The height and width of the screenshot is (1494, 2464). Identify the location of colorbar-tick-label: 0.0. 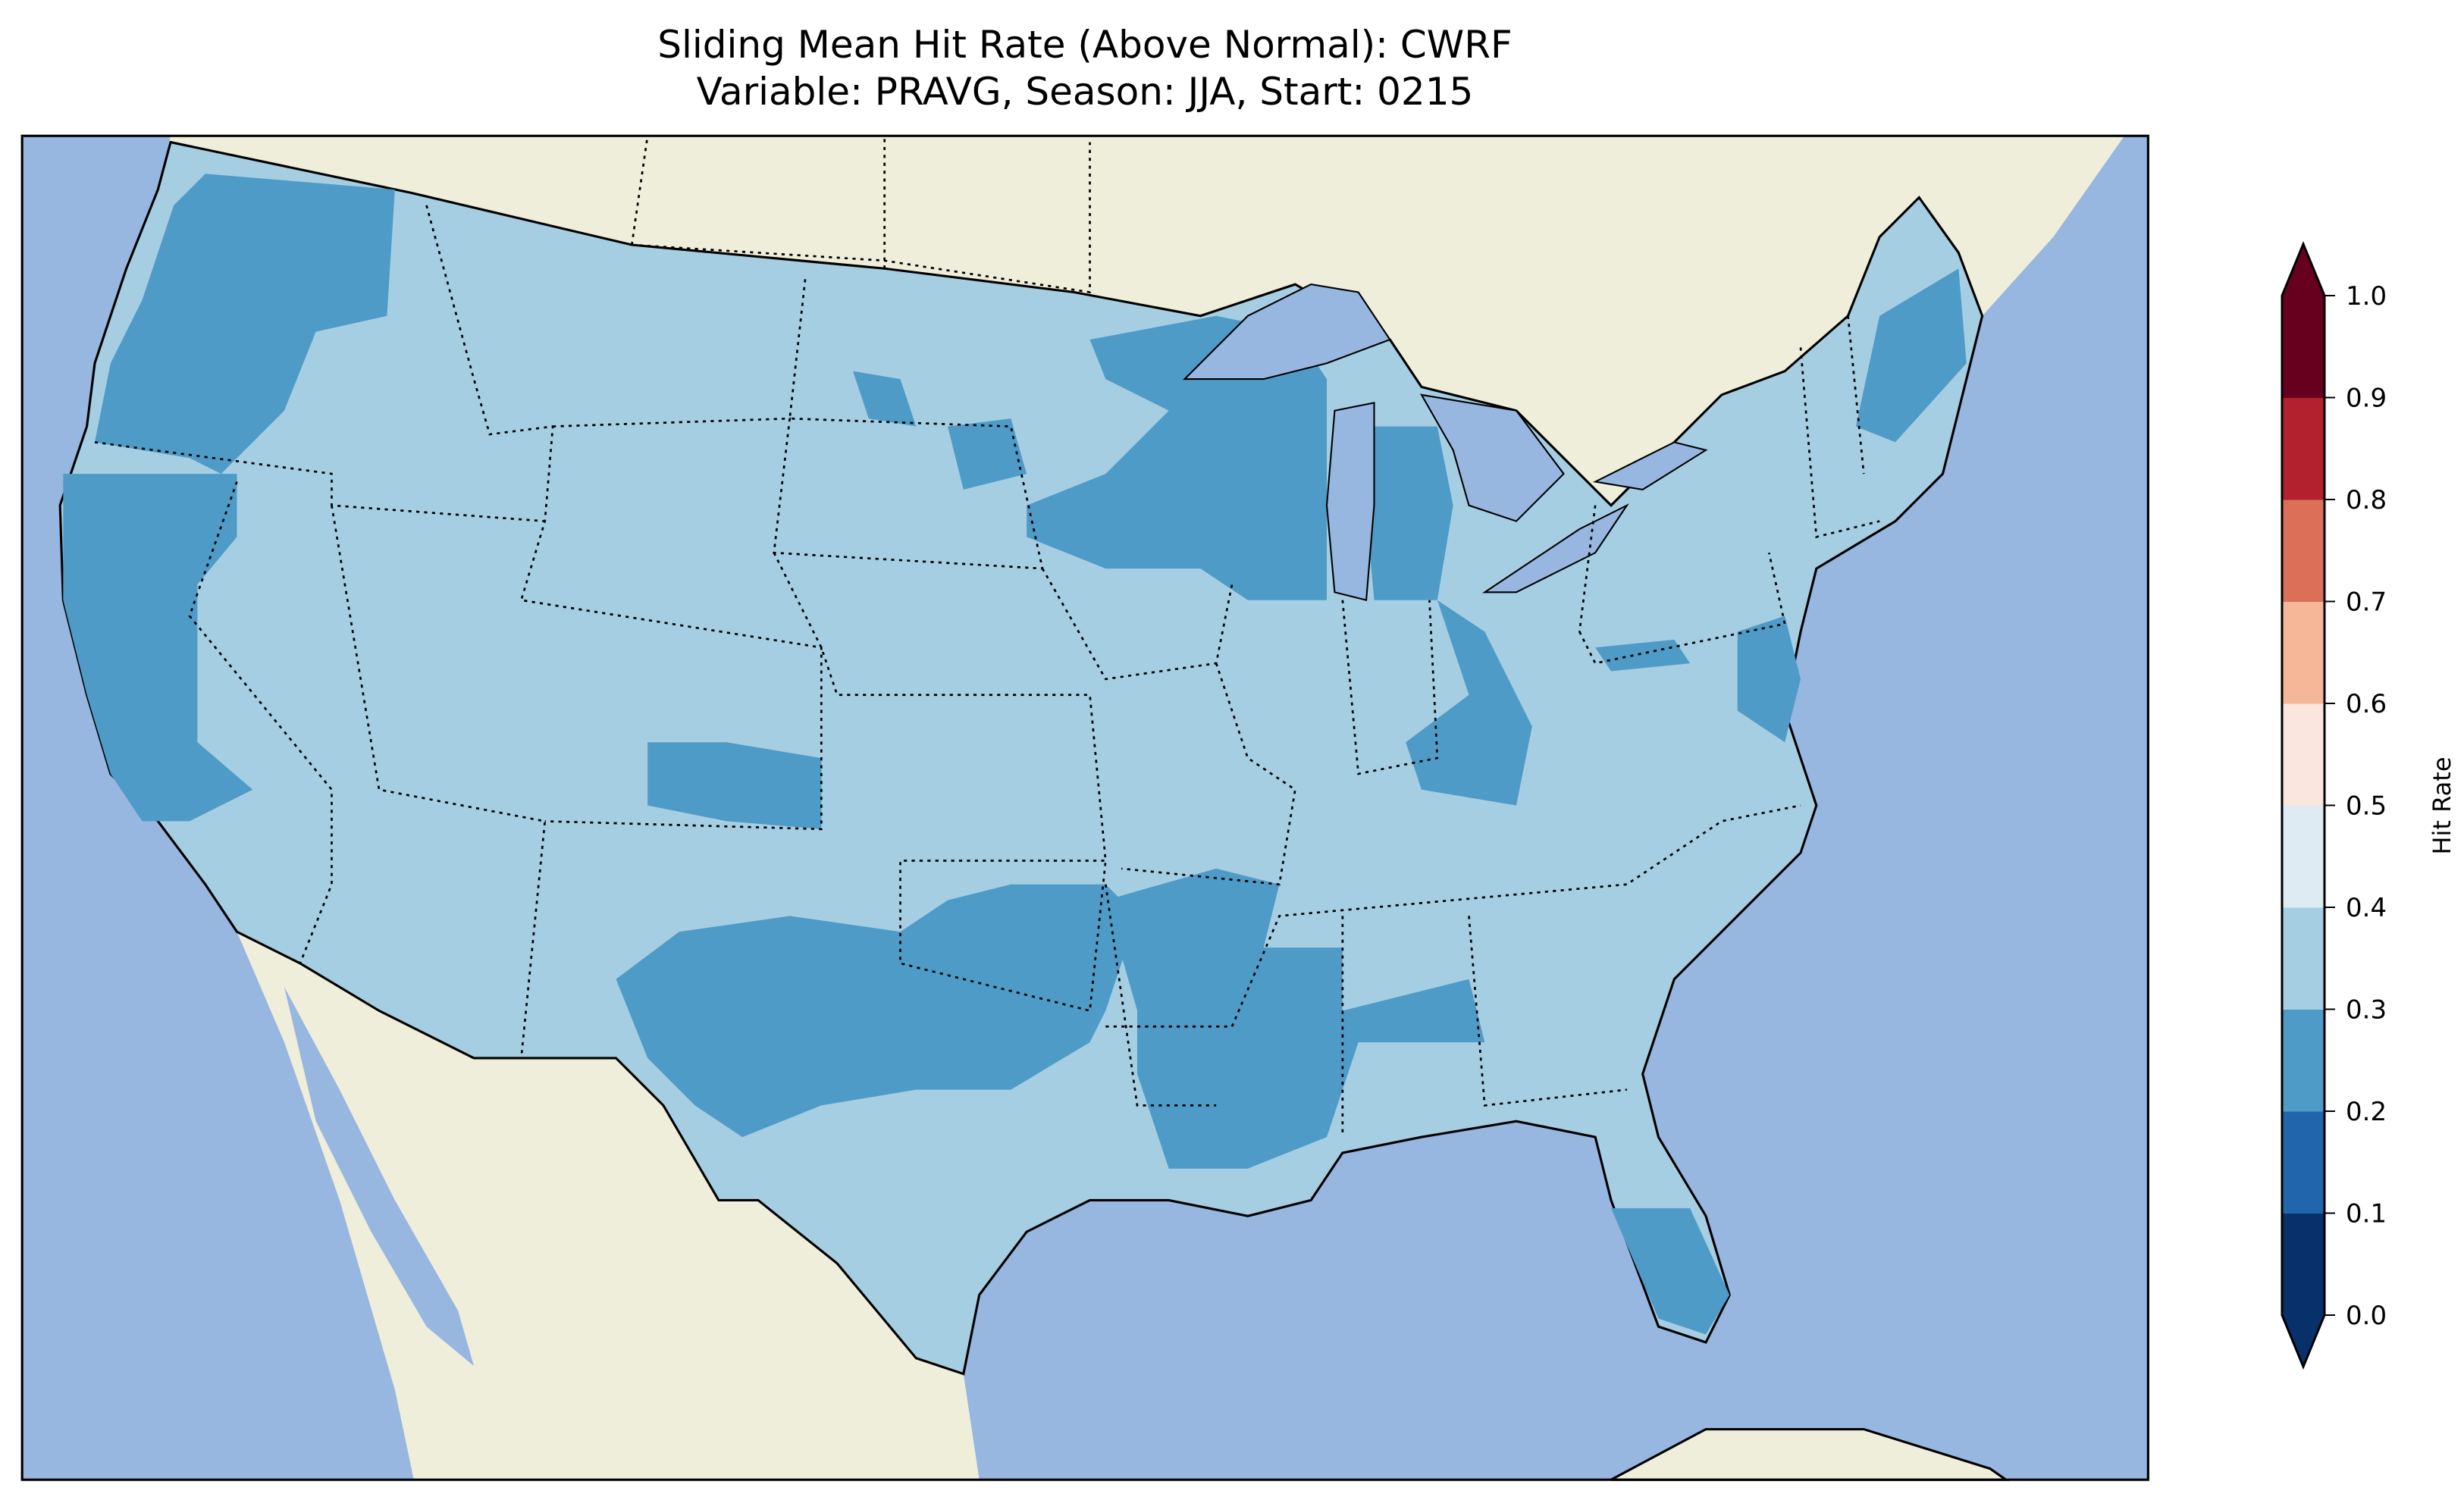
(2367, 1316).